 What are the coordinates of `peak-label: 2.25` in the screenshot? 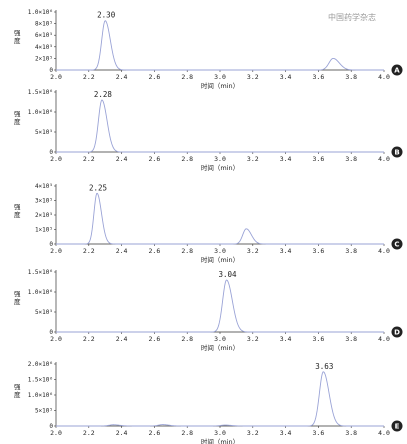 It's located at (98, 187).